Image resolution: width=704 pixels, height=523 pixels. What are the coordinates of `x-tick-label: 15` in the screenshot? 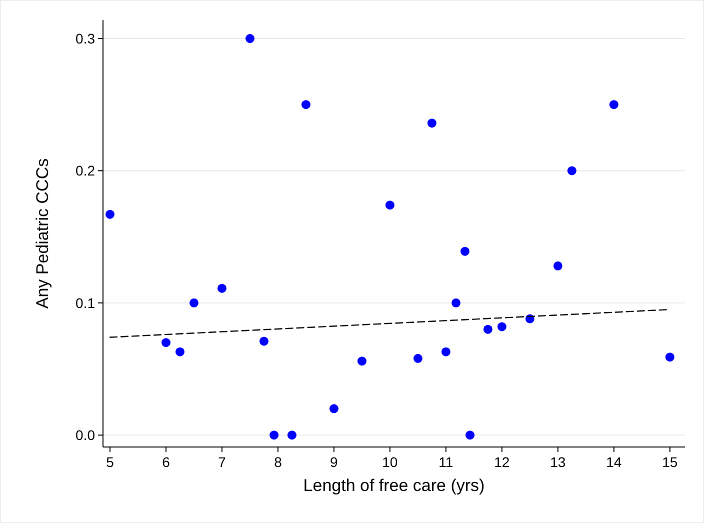 It's located at (670, 462).